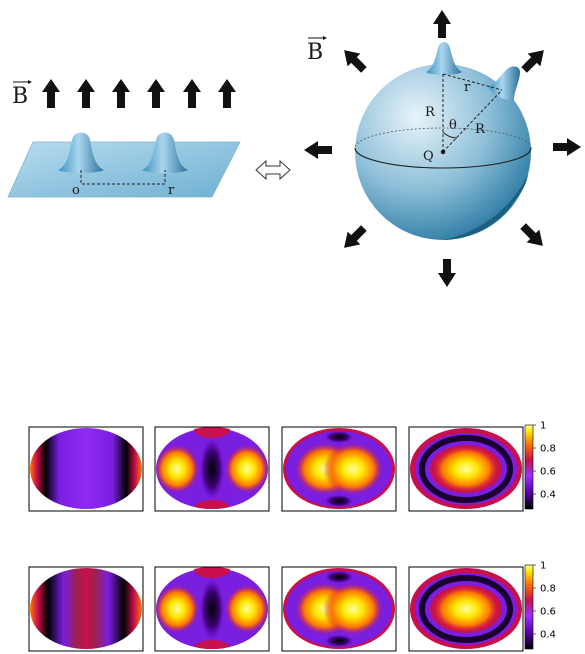  Describe the element at coordinates (139, 93) in the screenshot. I see `field-arrows-up` at that location.